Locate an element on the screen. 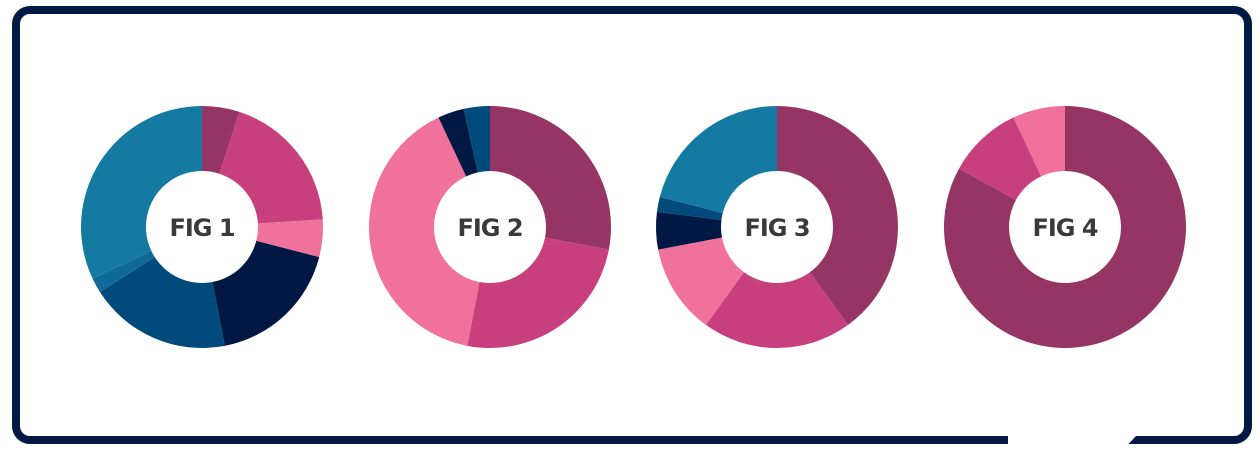 Image resolution: width=1260 pixels, height=451 pixels. chart-title: FIG 2 is located at coordinates (489, 228).